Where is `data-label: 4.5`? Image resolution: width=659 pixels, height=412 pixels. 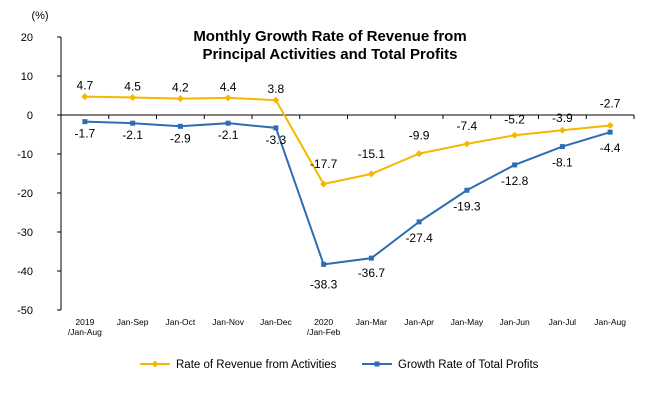
data-label: 4.5 is located at coordinates (132, 86).